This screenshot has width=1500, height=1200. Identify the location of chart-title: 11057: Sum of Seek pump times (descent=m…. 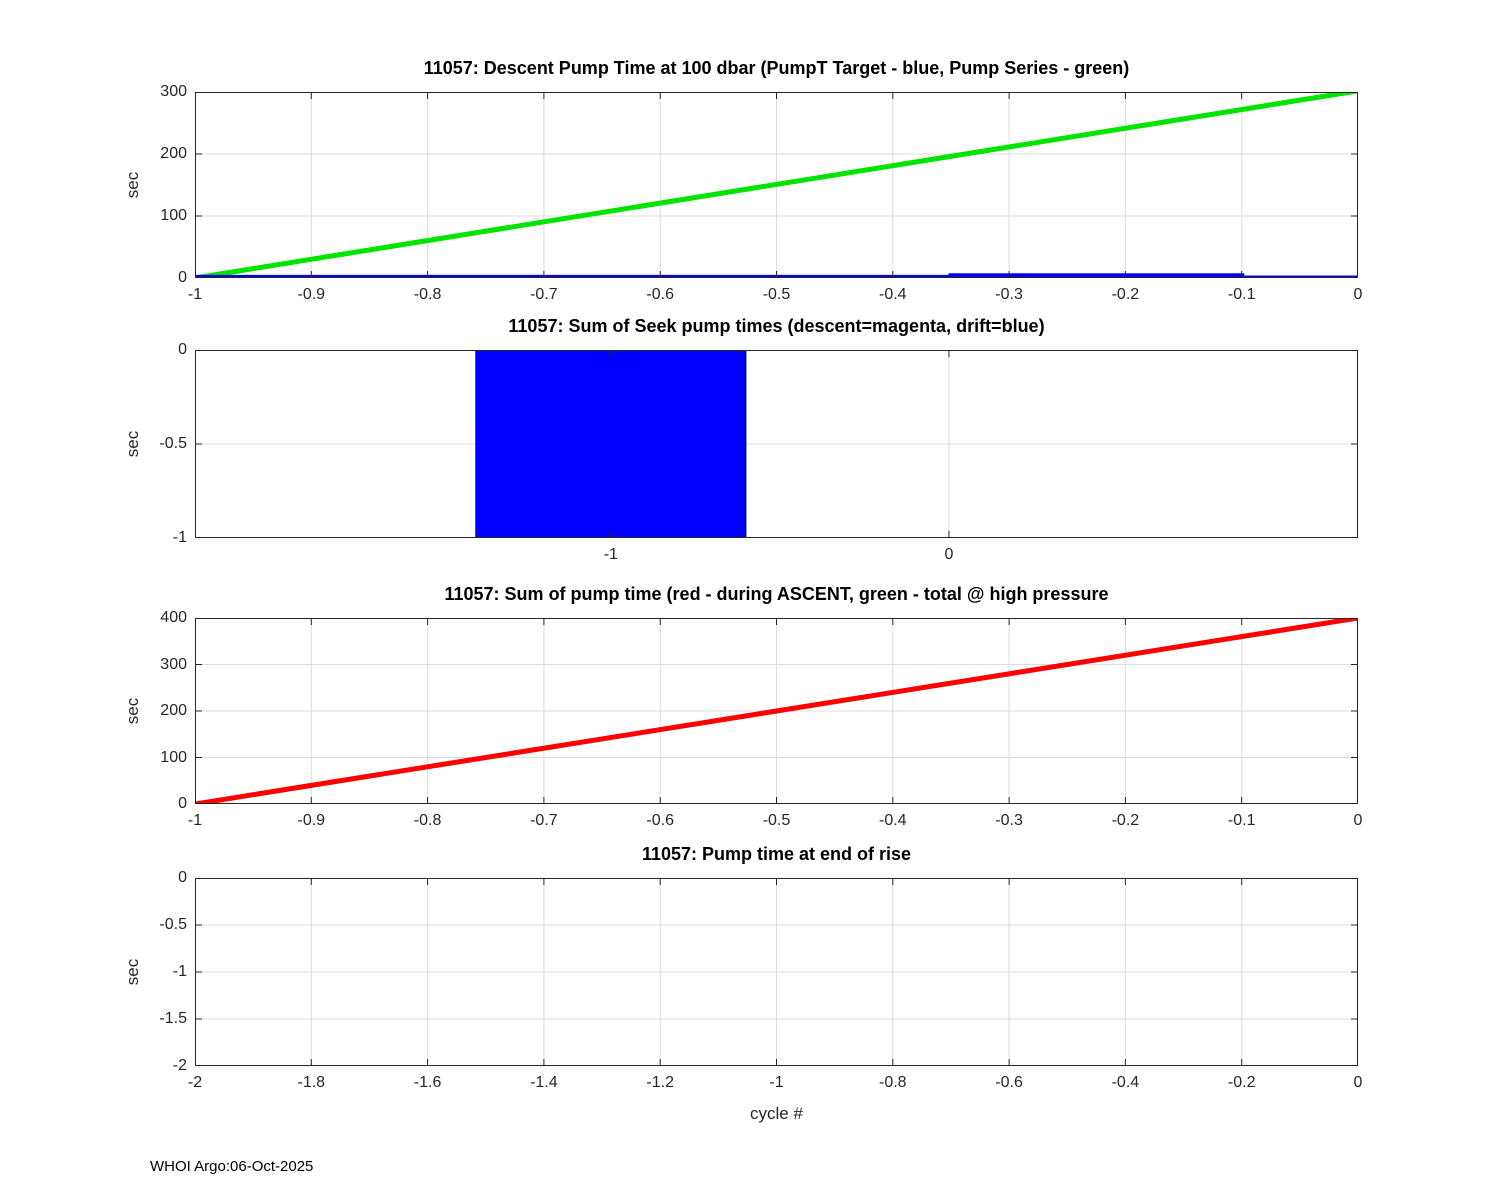
(776, 326).